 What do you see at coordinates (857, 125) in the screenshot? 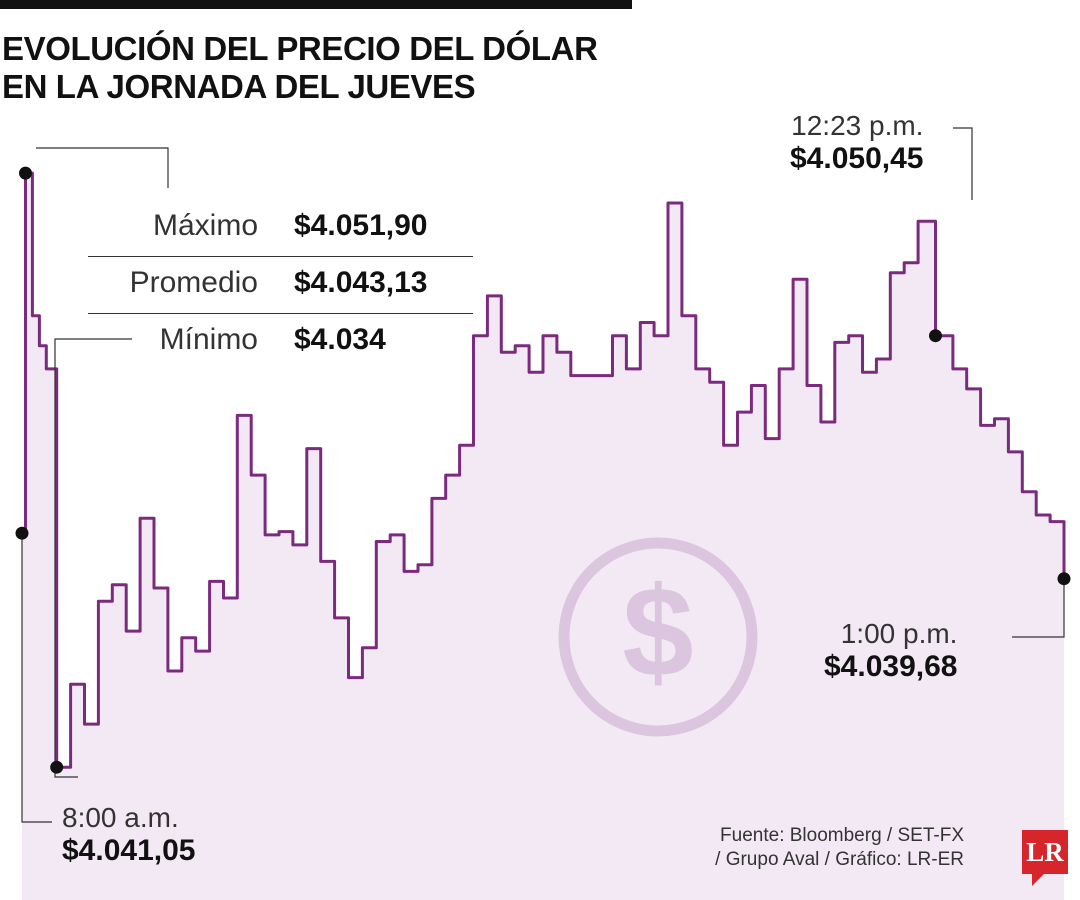
I see `peak-time: 12:23 p.m.` at bounding box center [857, 125].